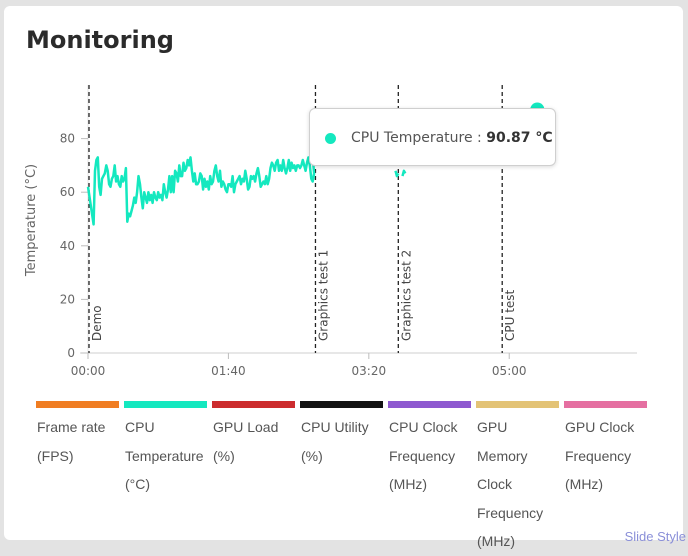  Describe the element at coordinates (97, 323) in the screenshot. I see `test-marker-label: Demo` at that location.